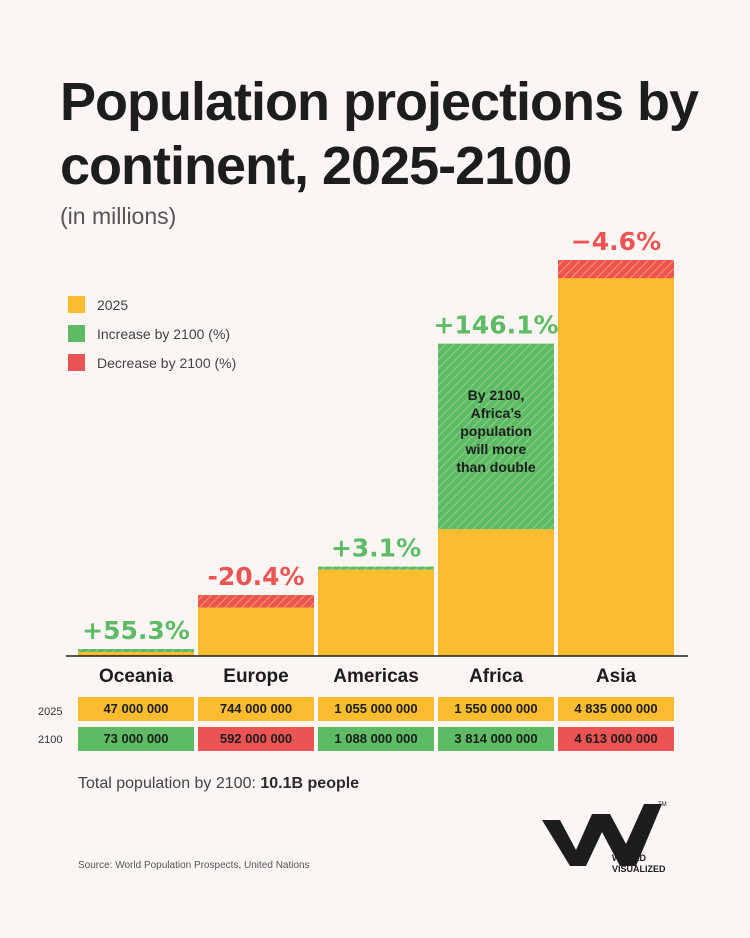 The width and height of the screenshot is (750, 938). Describe the element at coordinates (136, 709) in the screenshot. I see `table-cell-2025-oceania: 47 000 000` at that location.